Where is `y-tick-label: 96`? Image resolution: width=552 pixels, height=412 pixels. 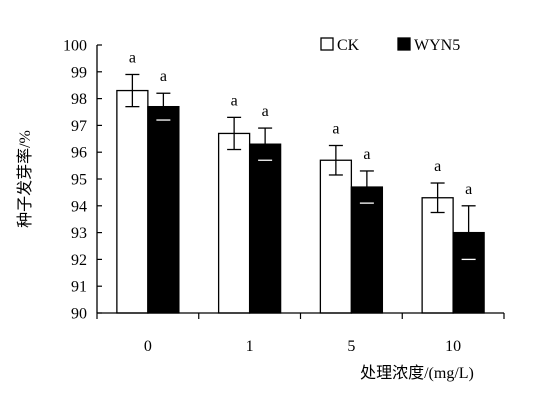
y-tick-label: 96 is located at coordinates (79, 153).